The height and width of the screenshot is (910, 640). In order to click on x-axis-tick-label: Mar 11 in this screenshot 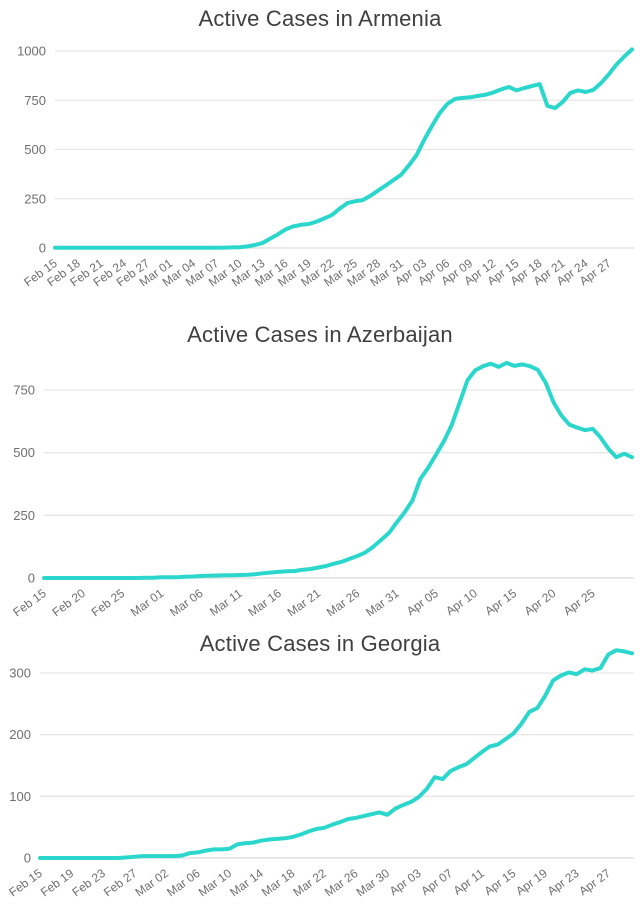, I will do `click(226, 602)`.